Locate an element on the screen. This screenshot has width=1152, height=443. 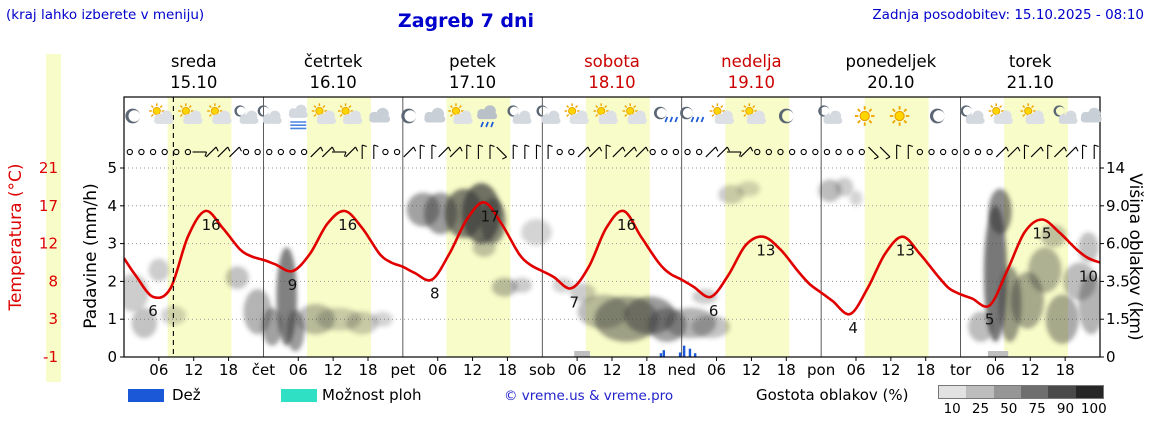
day-name: četrtek is located at coordinates (333, 61).